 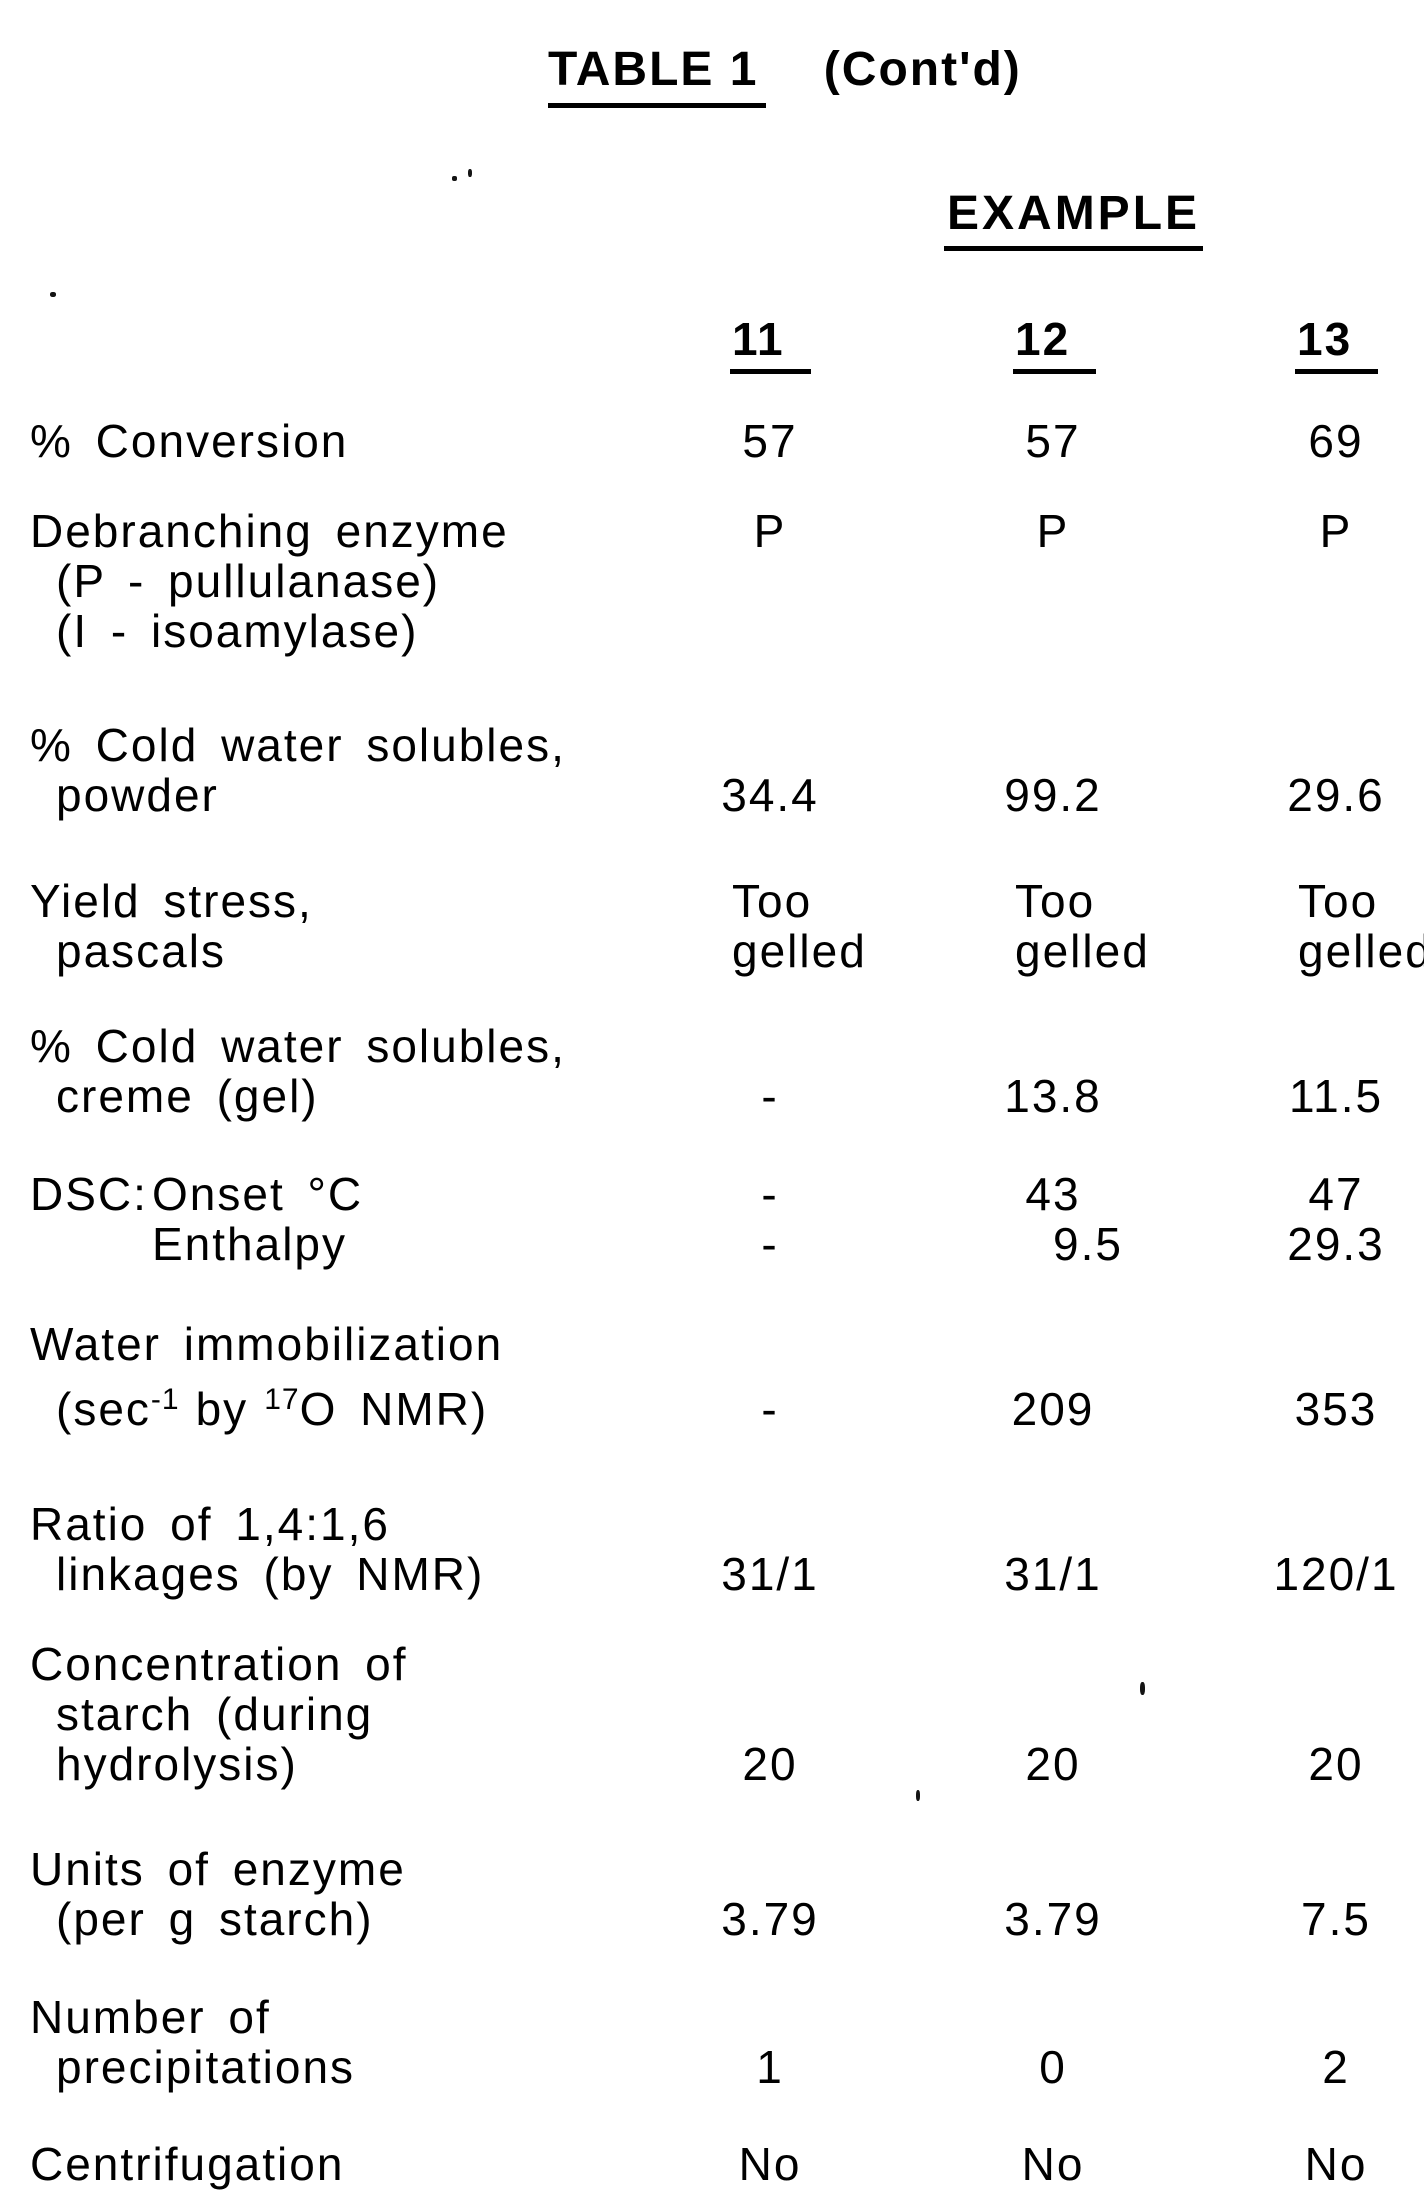 What do you see at coordinates (1336, 1244) in the screenshot?
I see `cell-value-line2: 29.3` at bounding box center [1336, 1244].